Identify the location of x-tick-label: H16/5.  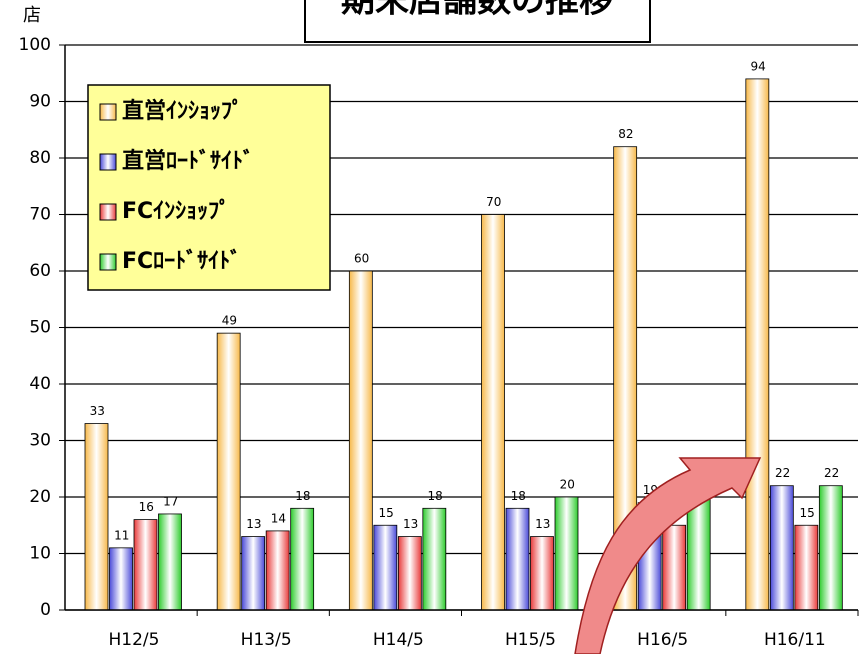
(662, 640).